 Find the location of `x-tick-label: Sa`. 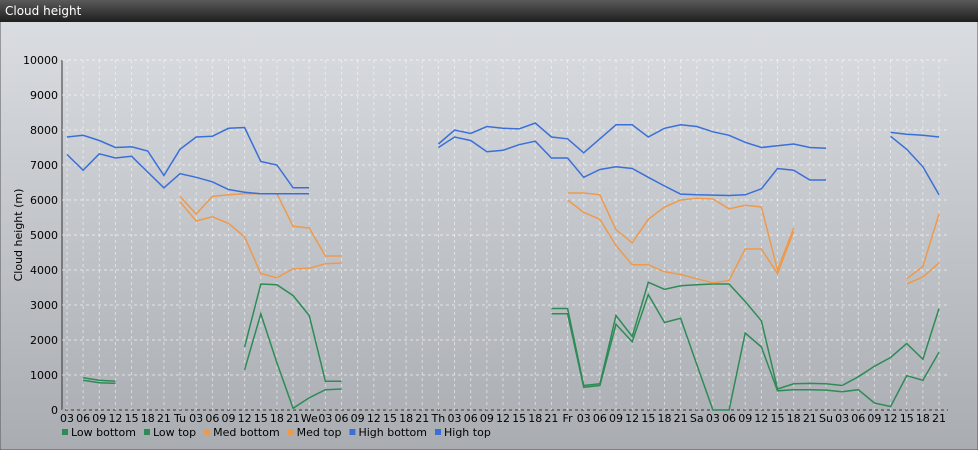

x-tick-label: Sa is located at coordinates (697, 418).